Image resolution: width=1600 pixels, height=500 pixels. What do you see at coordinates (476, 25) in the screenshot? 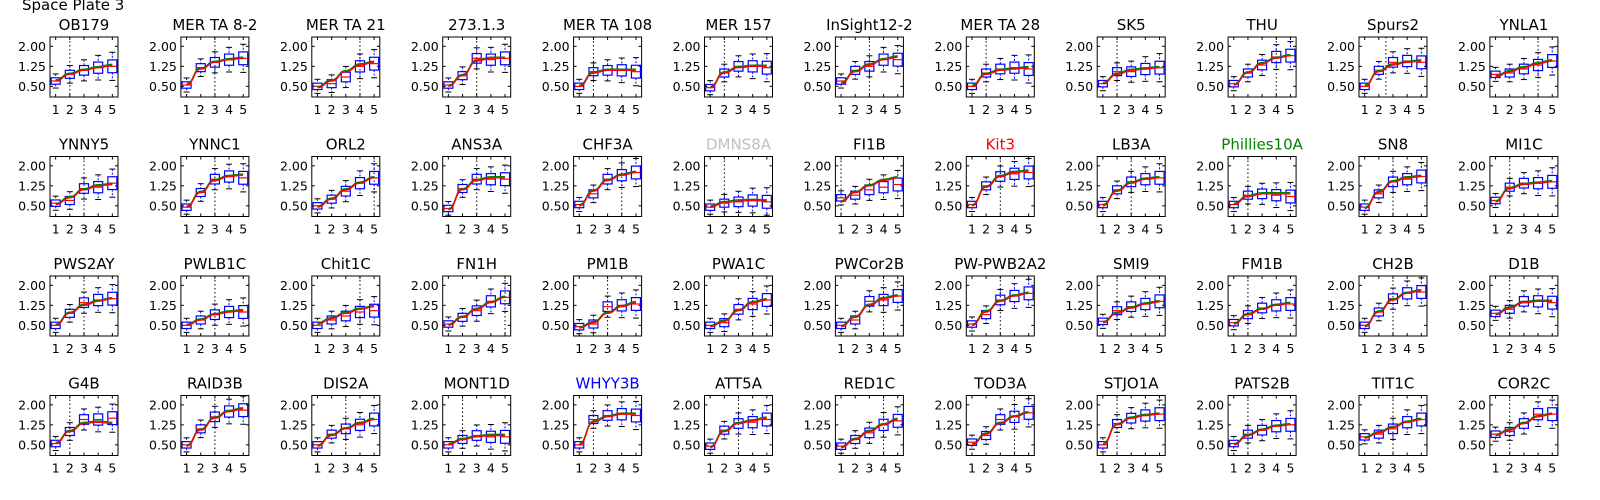
I see `panel-title: 273.1.3` at bounding box center [476, 25].